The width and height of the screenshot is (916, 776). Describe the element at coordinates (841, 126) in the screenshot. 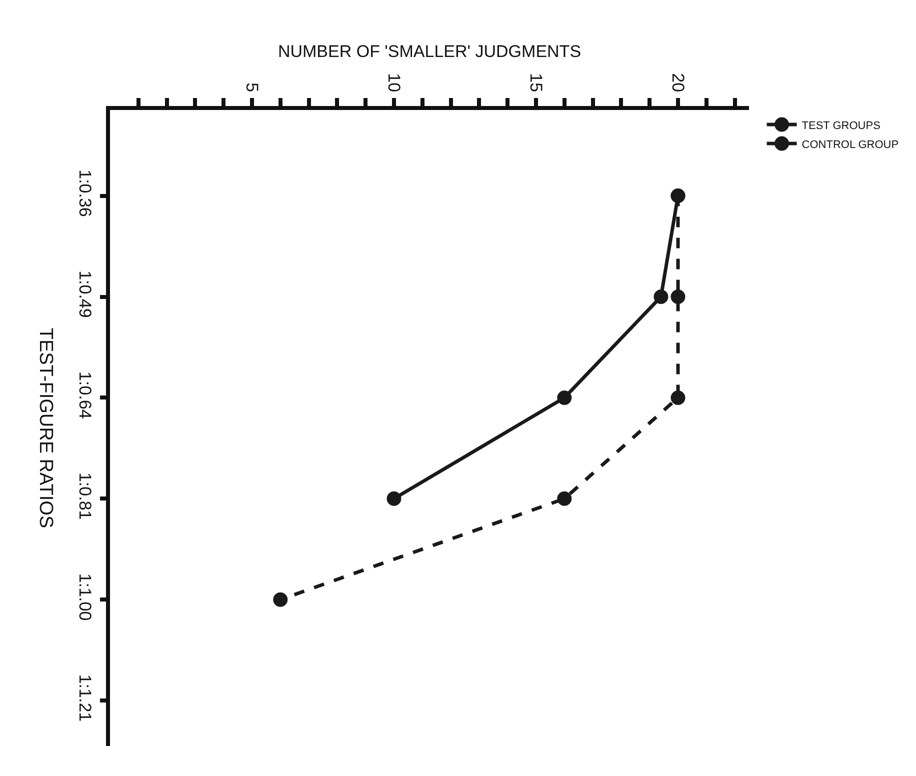

I see `legend-label: TEST GROUPS` at that location.